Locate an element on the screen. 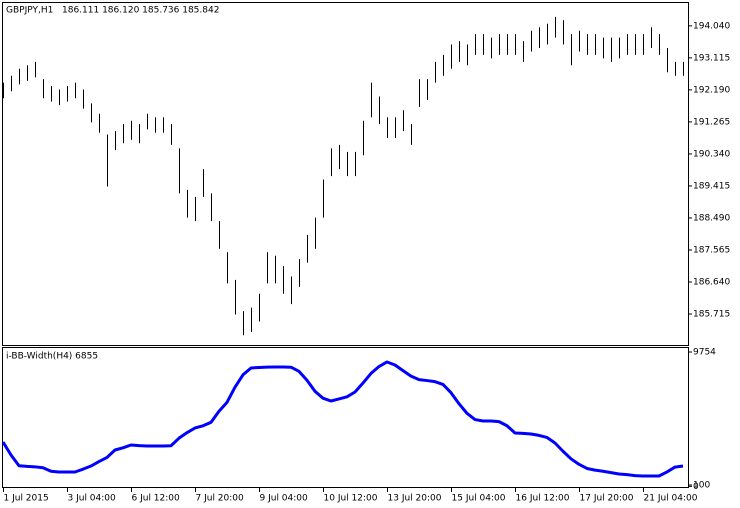 This screenshot has height=508, width=740. y-tick-label: 100 is located at coordinates (701, 486).